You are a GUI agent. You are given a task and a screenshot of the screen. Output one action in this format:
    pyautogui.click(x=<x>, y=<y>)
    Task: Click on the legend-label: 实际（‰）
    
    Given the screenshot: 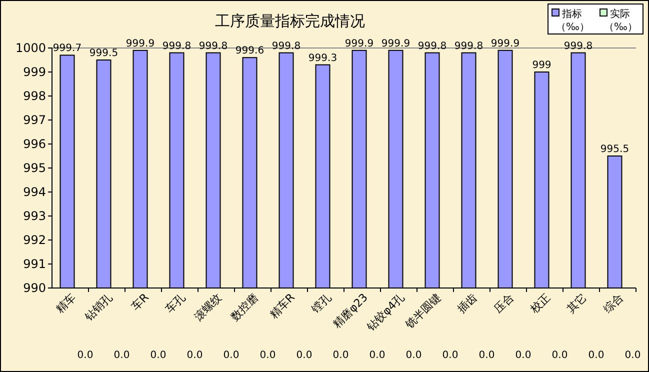 What is the action you would take?
    pyautogui.click(x=621, y=20)
    